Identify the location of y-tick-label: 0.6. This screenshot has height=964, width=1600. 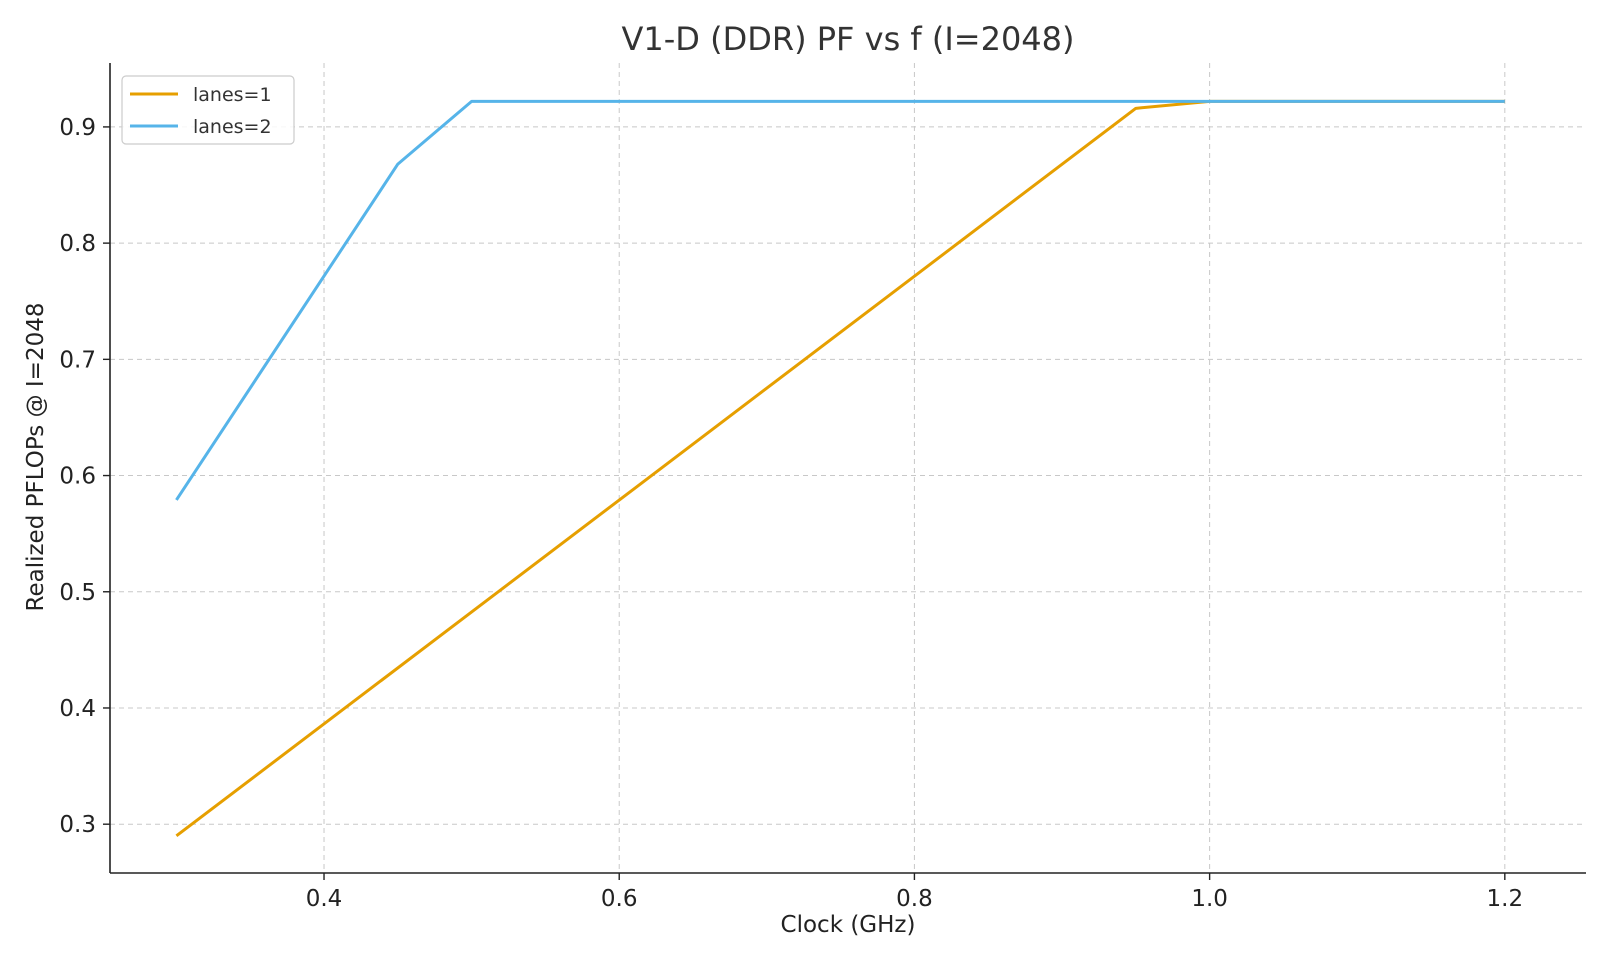
(77, 477).